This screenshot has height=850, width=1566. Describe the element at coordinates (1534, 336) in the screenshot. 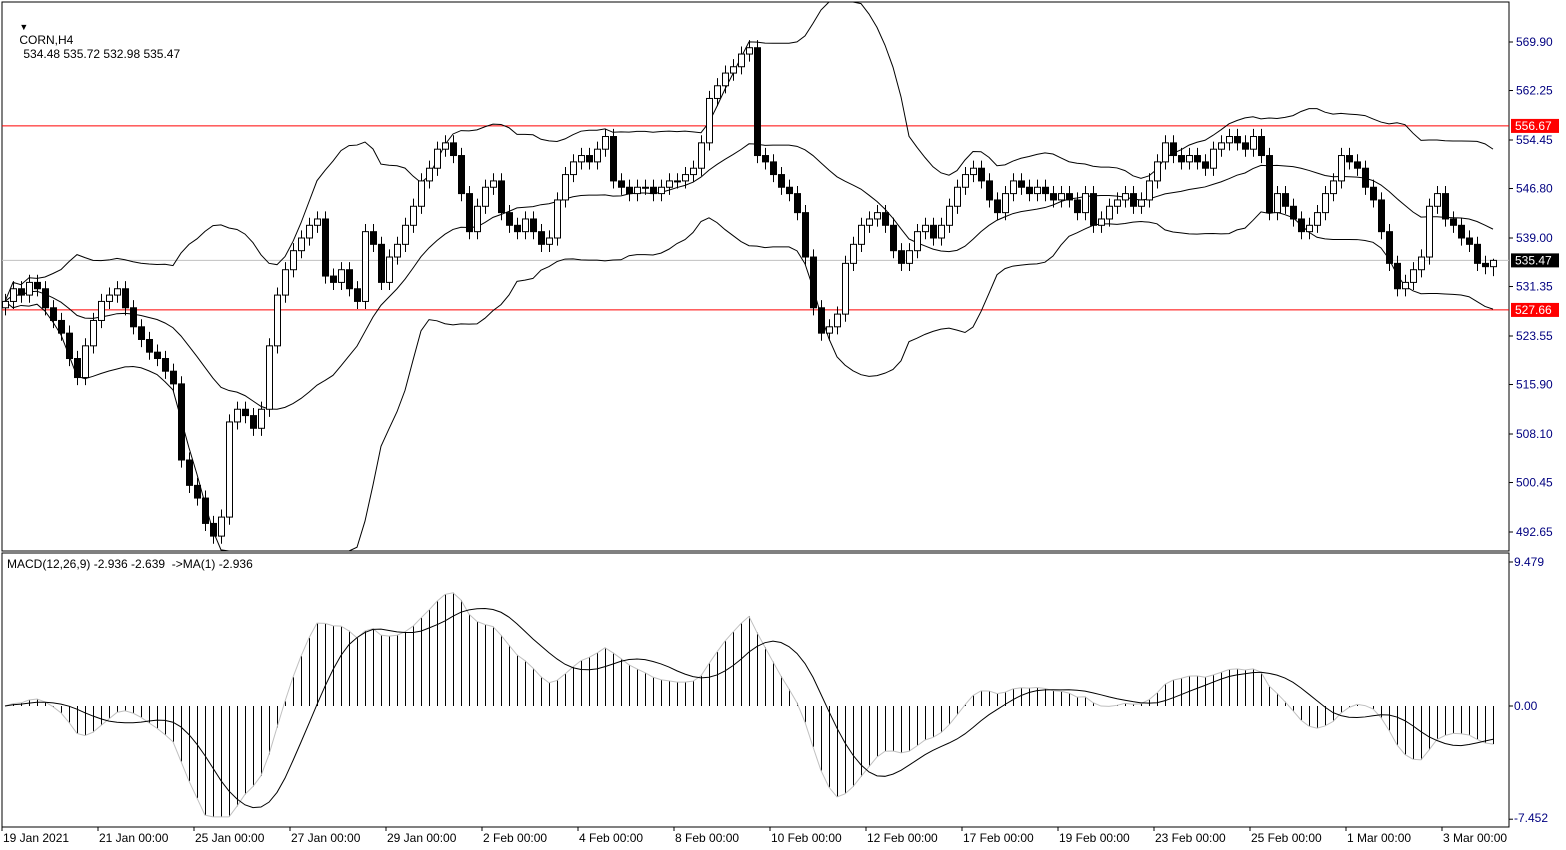

I see `y-tick-label: 523.55` at that location.